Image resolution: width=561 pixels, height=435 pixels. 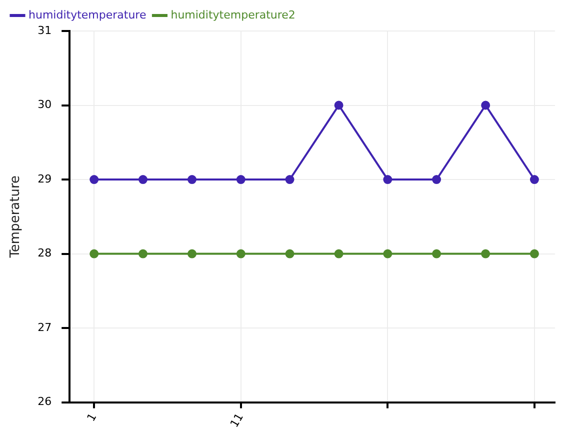 I want to click on y-tick-label: 26, so click(x=45, y=401).